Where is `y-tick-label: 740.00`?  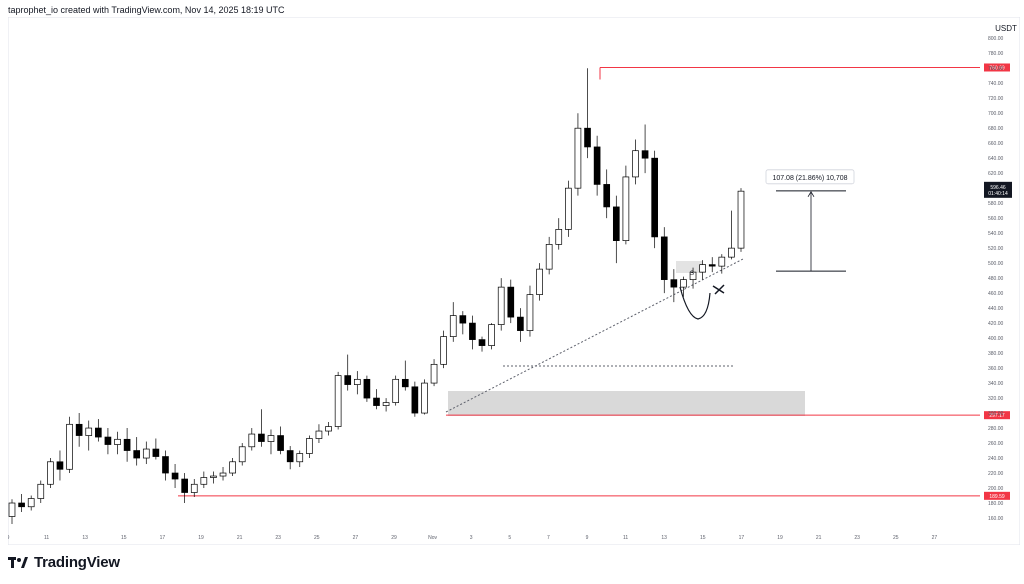 y-tick-label: 740.00 is located at coordinates (996, 84).